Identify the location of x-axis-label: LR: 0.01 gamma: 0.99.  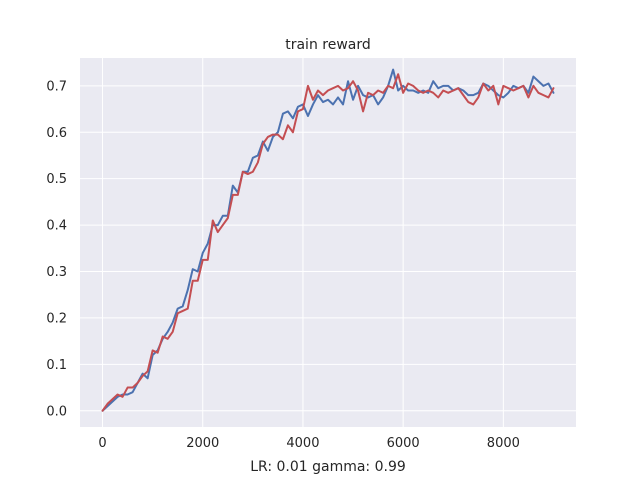
(328, 467).